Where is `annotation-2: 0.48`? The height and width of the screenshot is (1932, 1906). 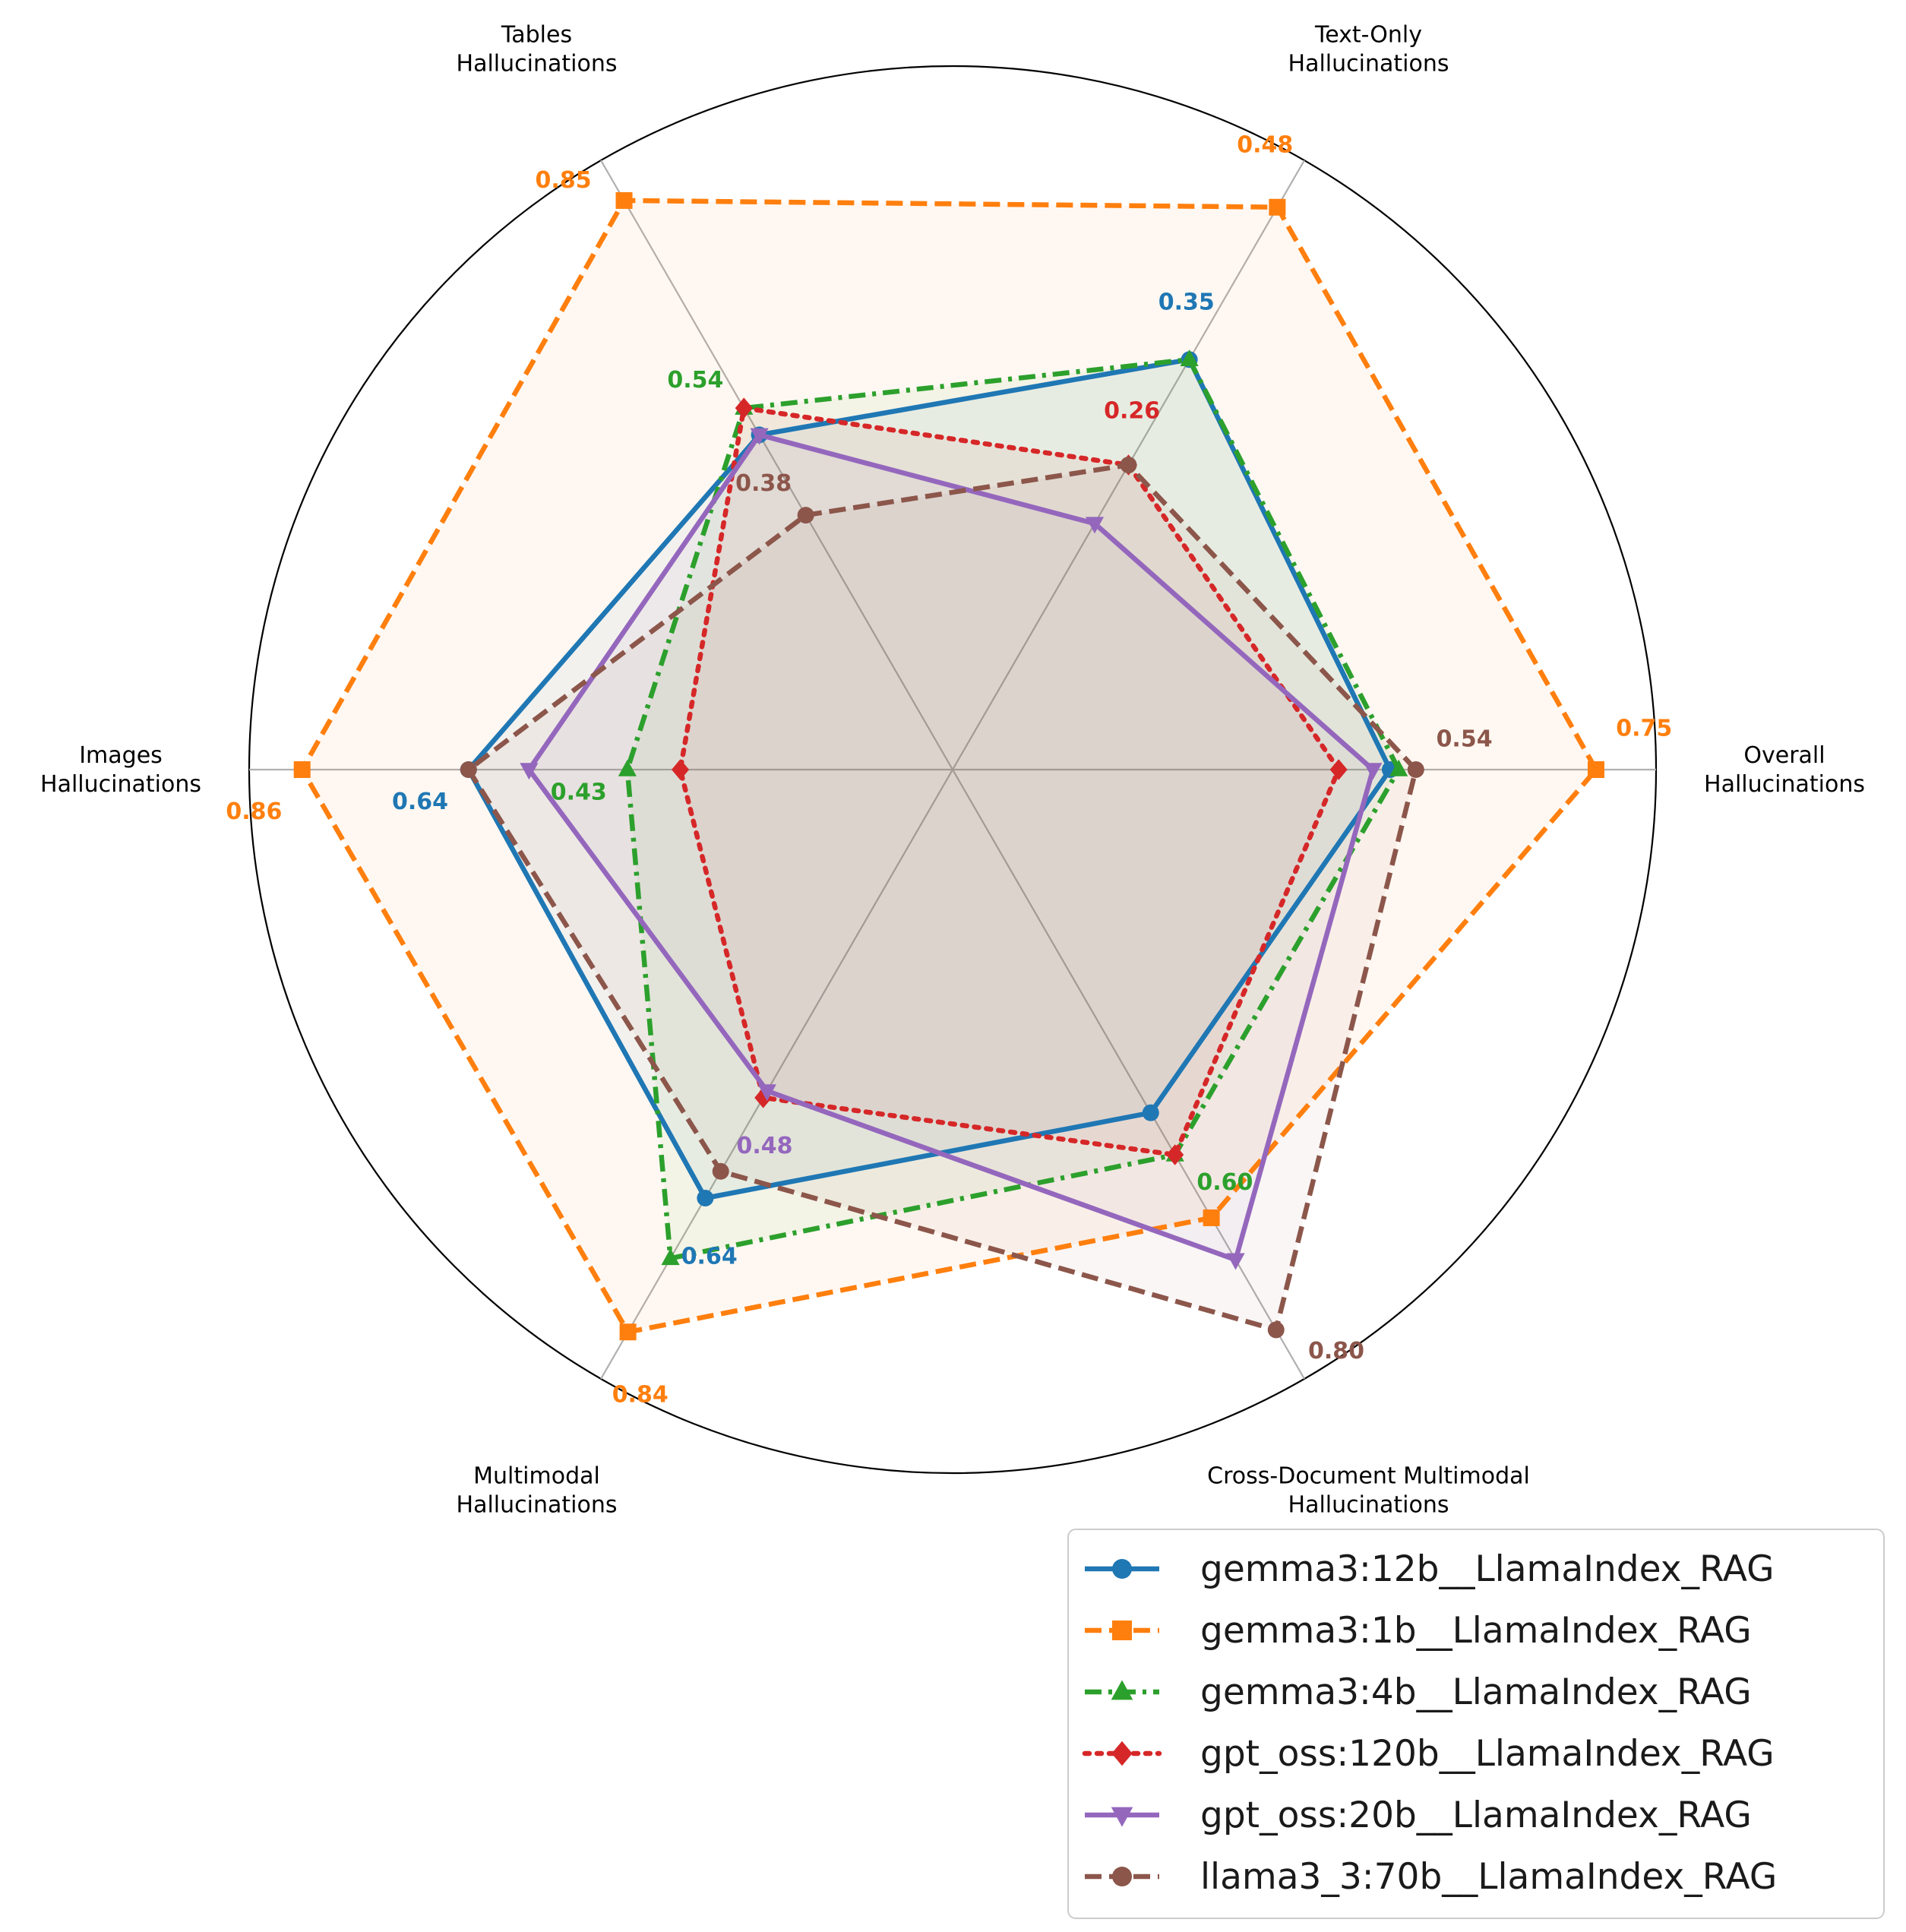 annotation-2: 0.48 is located at coordinates (1265, 144).